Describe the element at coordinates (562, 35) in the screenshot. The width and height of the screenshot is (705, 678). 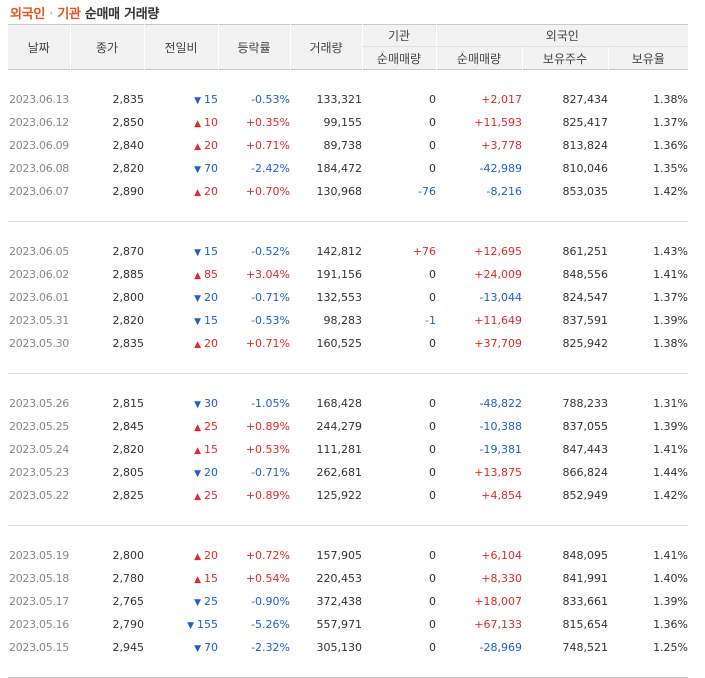
I see `header-foreigner-group: 외국인` at that location.